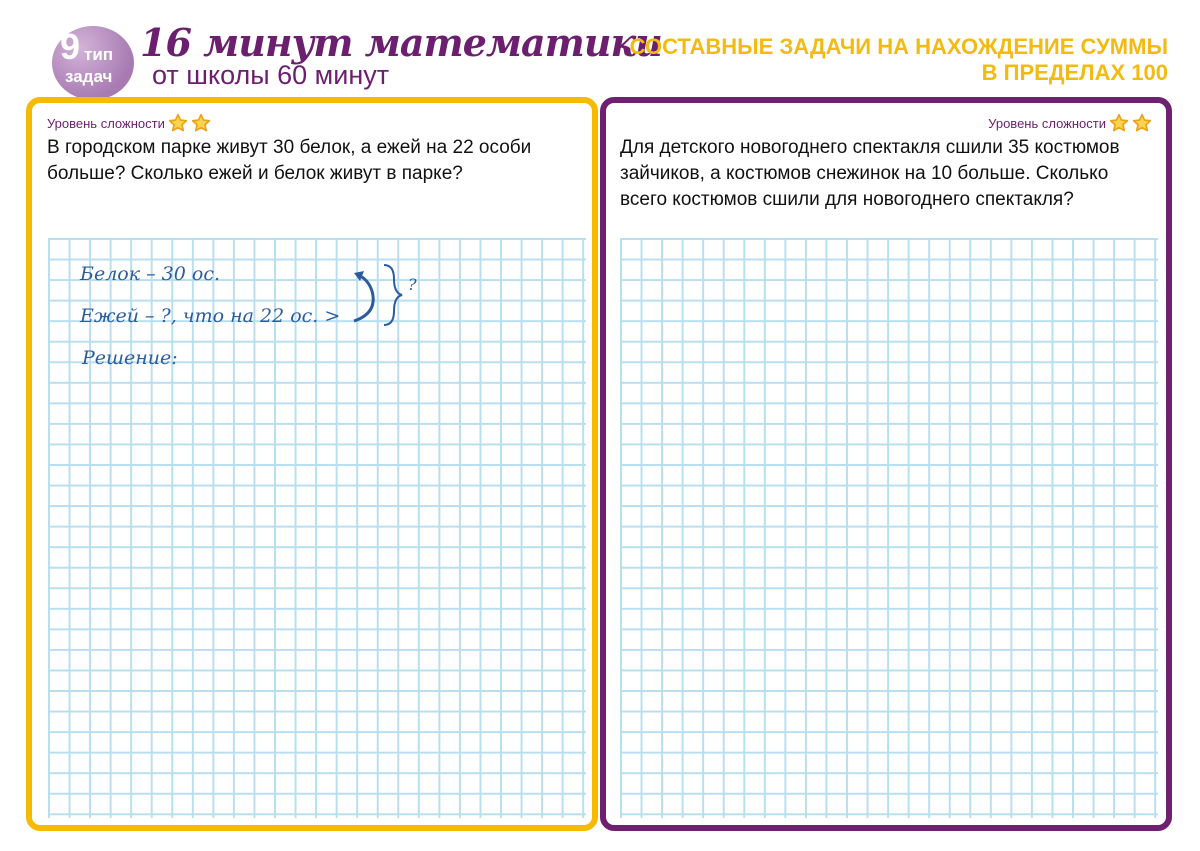 Image resolution: width=1200 pixels, height=851 pixels. I want to click on task-type-badge: 9 тип задач, so click(93, 63).